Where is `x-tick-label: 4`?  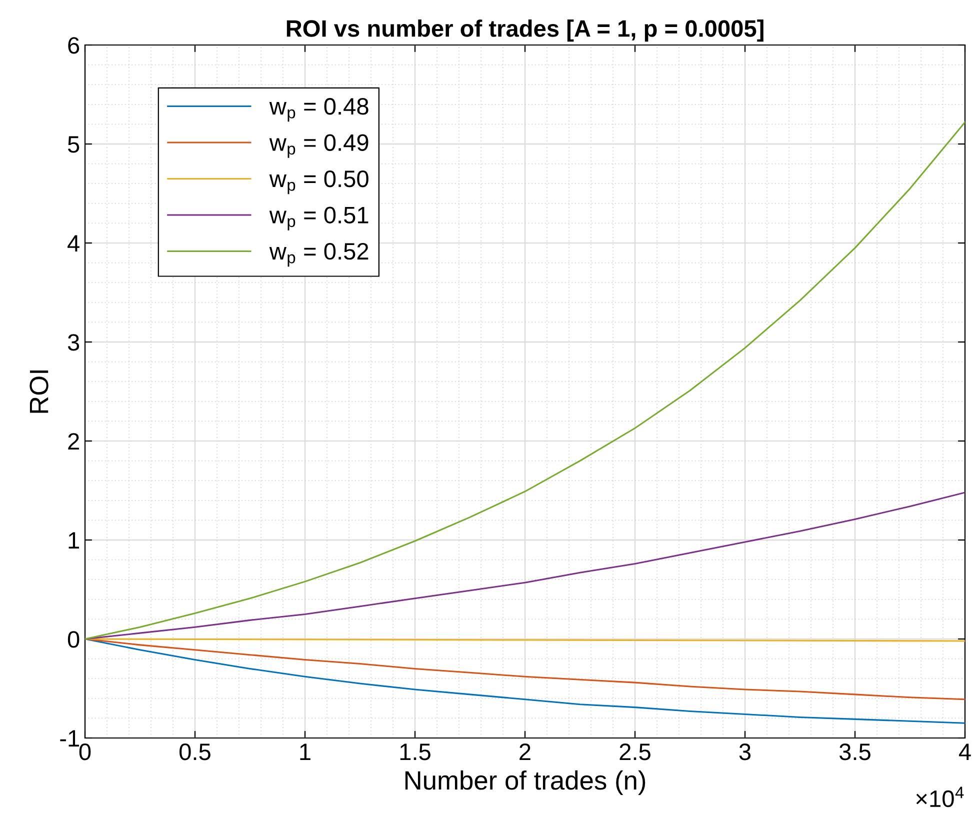 x-tick-label: 4 is located at coordinates (964, 752).